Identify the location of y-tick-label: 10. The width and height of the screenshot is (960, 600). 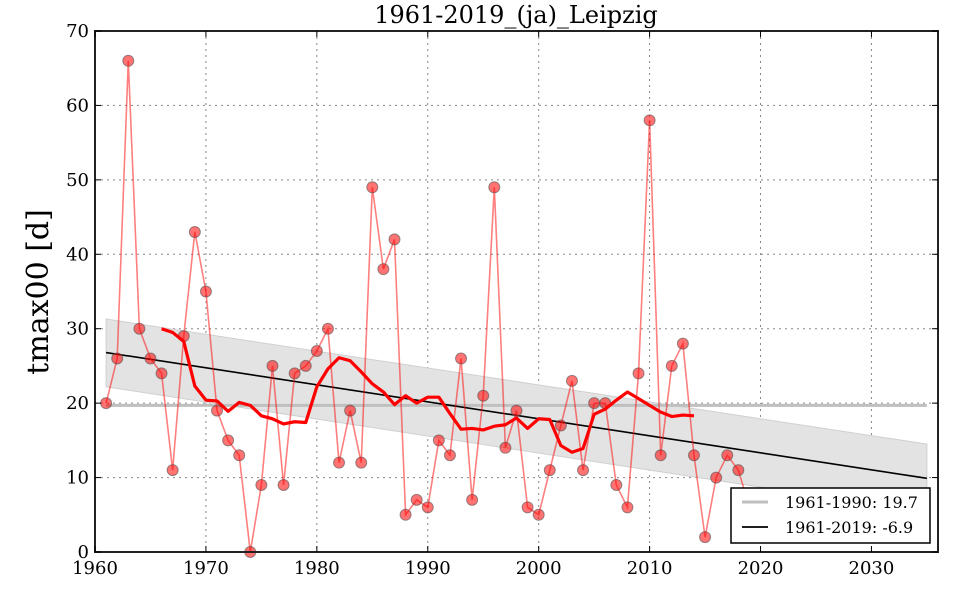
(77, 478).